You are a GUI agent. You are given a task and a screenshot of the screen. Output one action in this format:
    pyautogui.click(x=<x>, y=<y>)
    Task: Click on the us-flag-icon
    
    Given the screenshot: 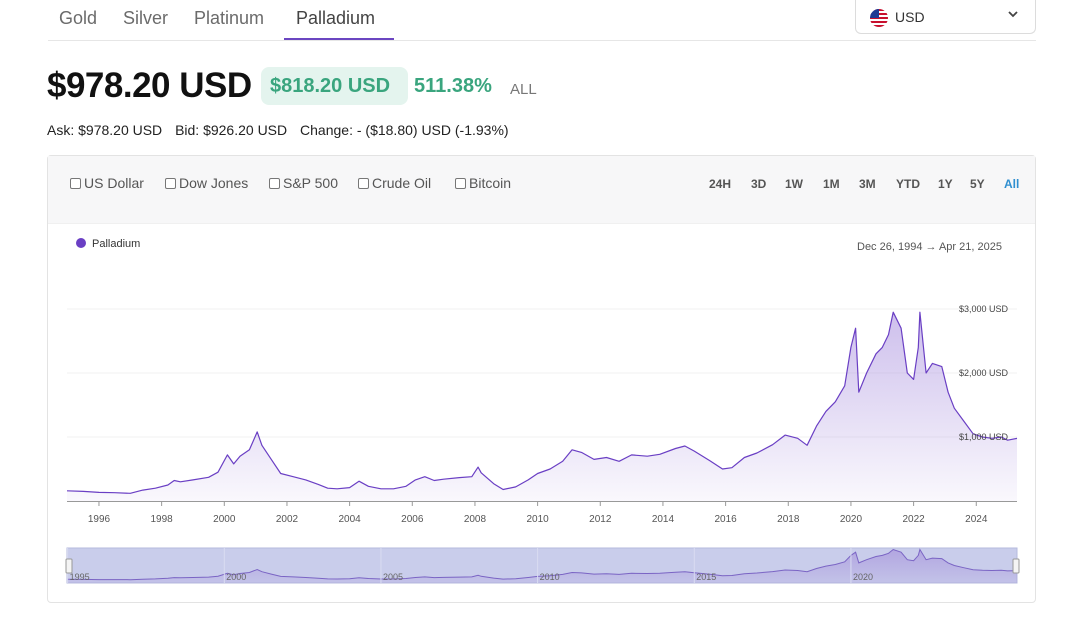 What is the action you would take?
    pyautogui.click(x=879, y=18)
    